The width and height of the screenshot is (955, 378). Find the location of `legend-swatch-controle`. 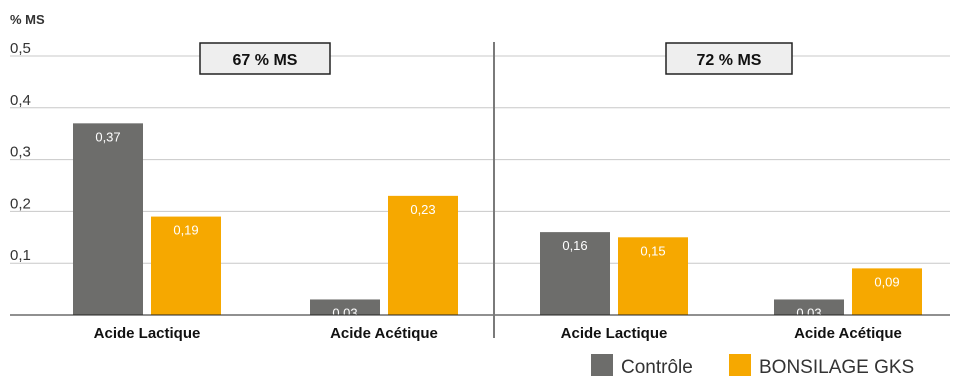

legend-swatch-controle is located at coordinates (602, 365).